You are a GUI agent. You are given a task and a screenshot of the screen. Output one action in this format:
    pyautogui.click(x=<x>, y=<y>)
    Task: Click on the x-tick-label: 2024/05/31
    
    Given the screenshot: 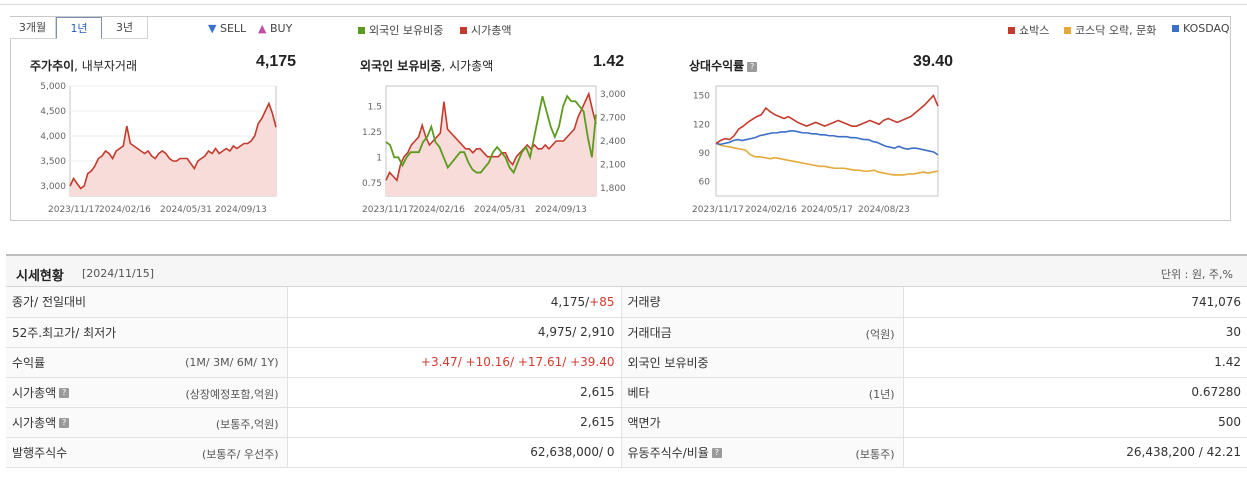 What is the action you would take?
    pyautogui.click(x=500, y=210)
    